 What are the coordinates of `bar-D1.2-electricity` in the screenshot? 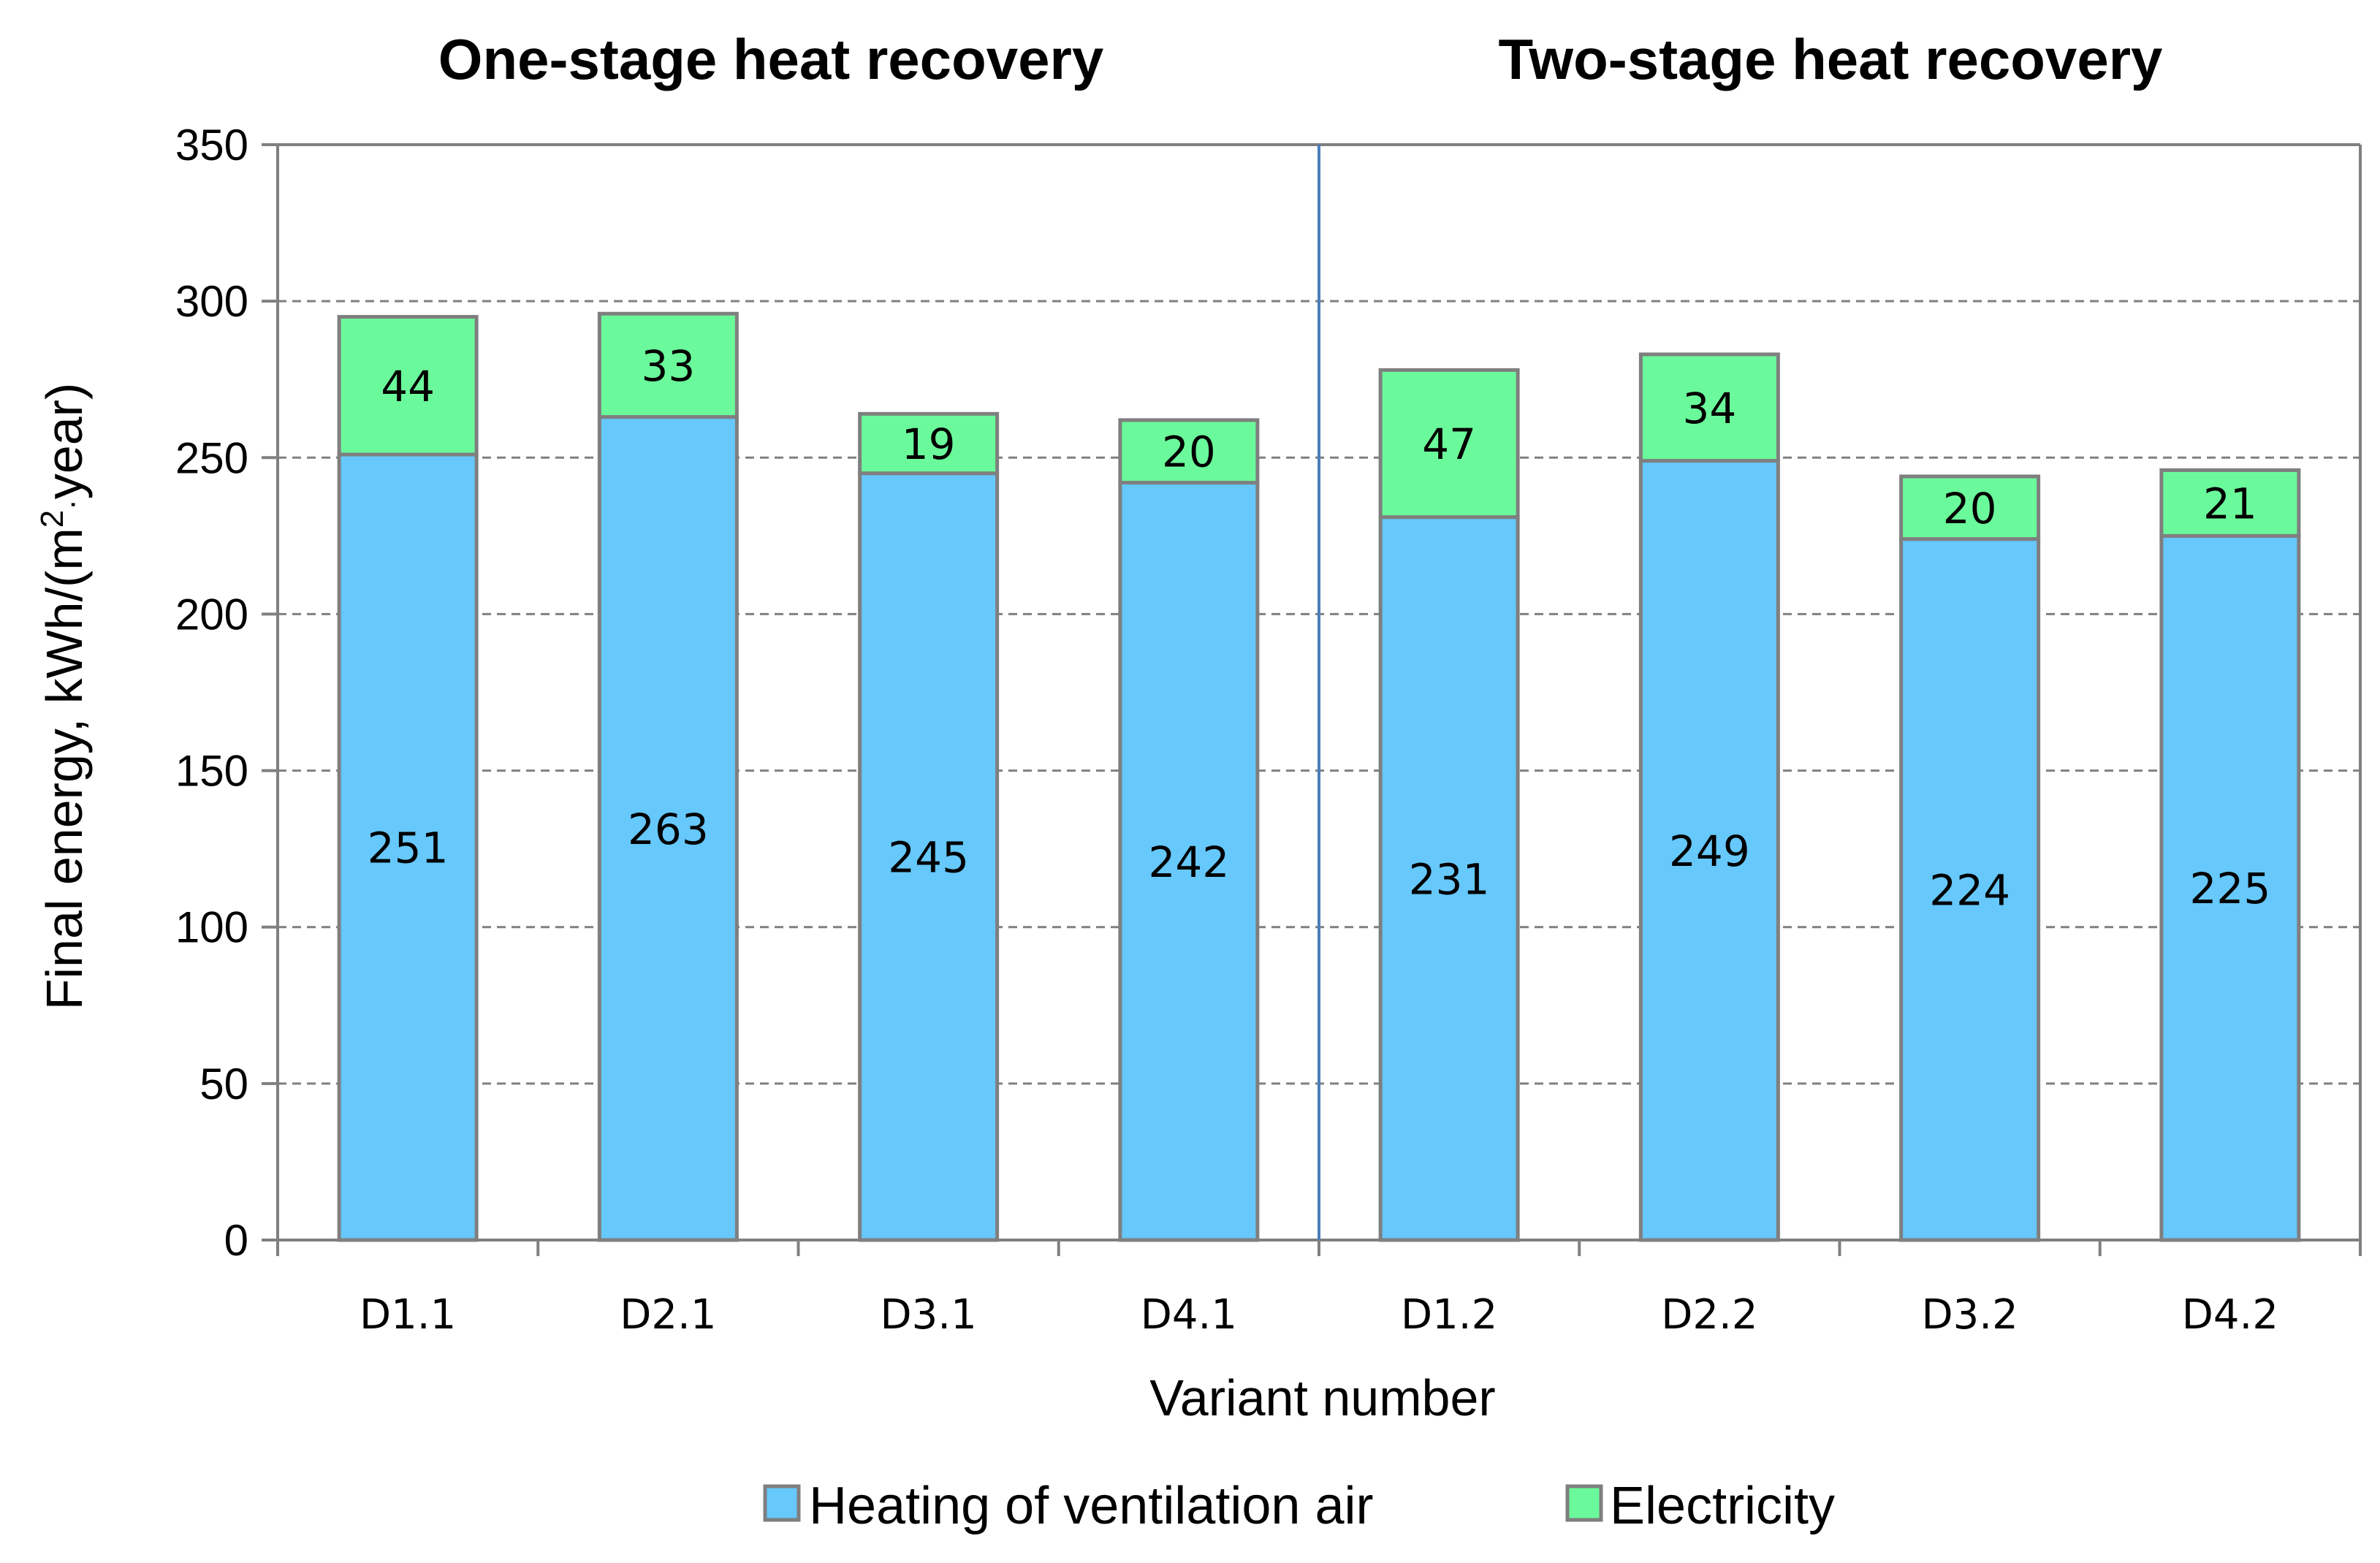 It's located at (1449, 444).